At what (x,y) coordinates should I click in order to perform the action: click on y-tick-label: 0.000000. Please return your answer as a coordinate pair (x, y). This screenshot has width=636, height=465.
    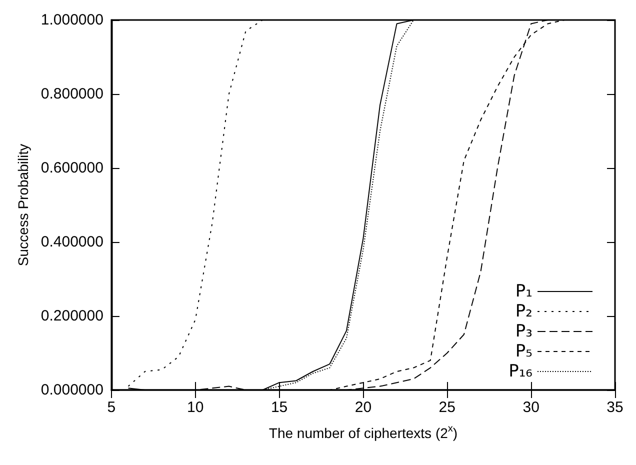
    Looking at the image, I should click on (72, 390).